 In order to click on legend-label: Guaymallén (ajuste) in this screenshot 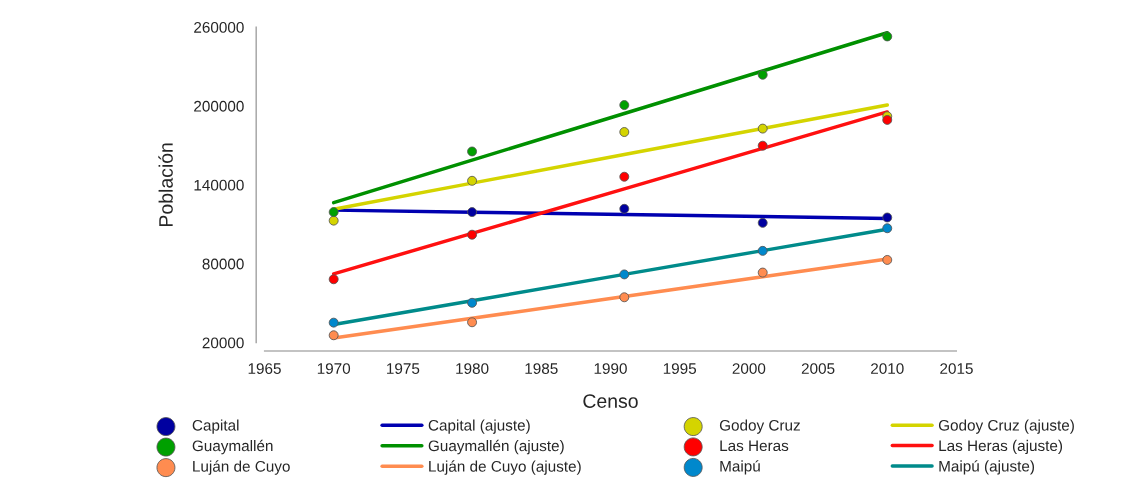, I will do `click(496, 447)`.